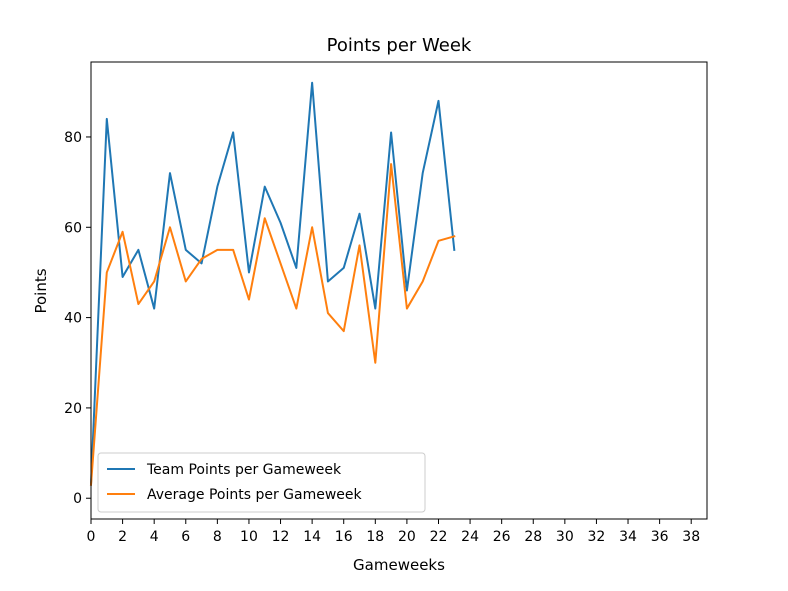  I want to click on x-axis: 0 2 4 6 8 10 12 14 16 18 20 22 24 26 28 30 32 34 36 38, so click(393, 532).